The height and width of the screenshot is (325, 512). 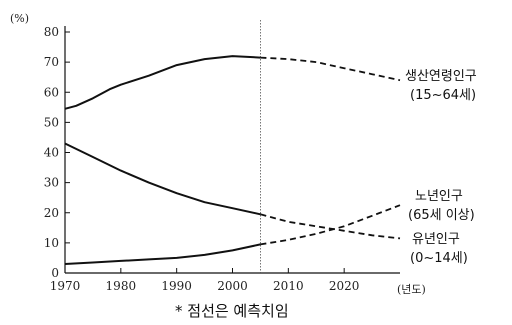 I want to click on x-tick-label: 1970, so click(x=65, y=286).